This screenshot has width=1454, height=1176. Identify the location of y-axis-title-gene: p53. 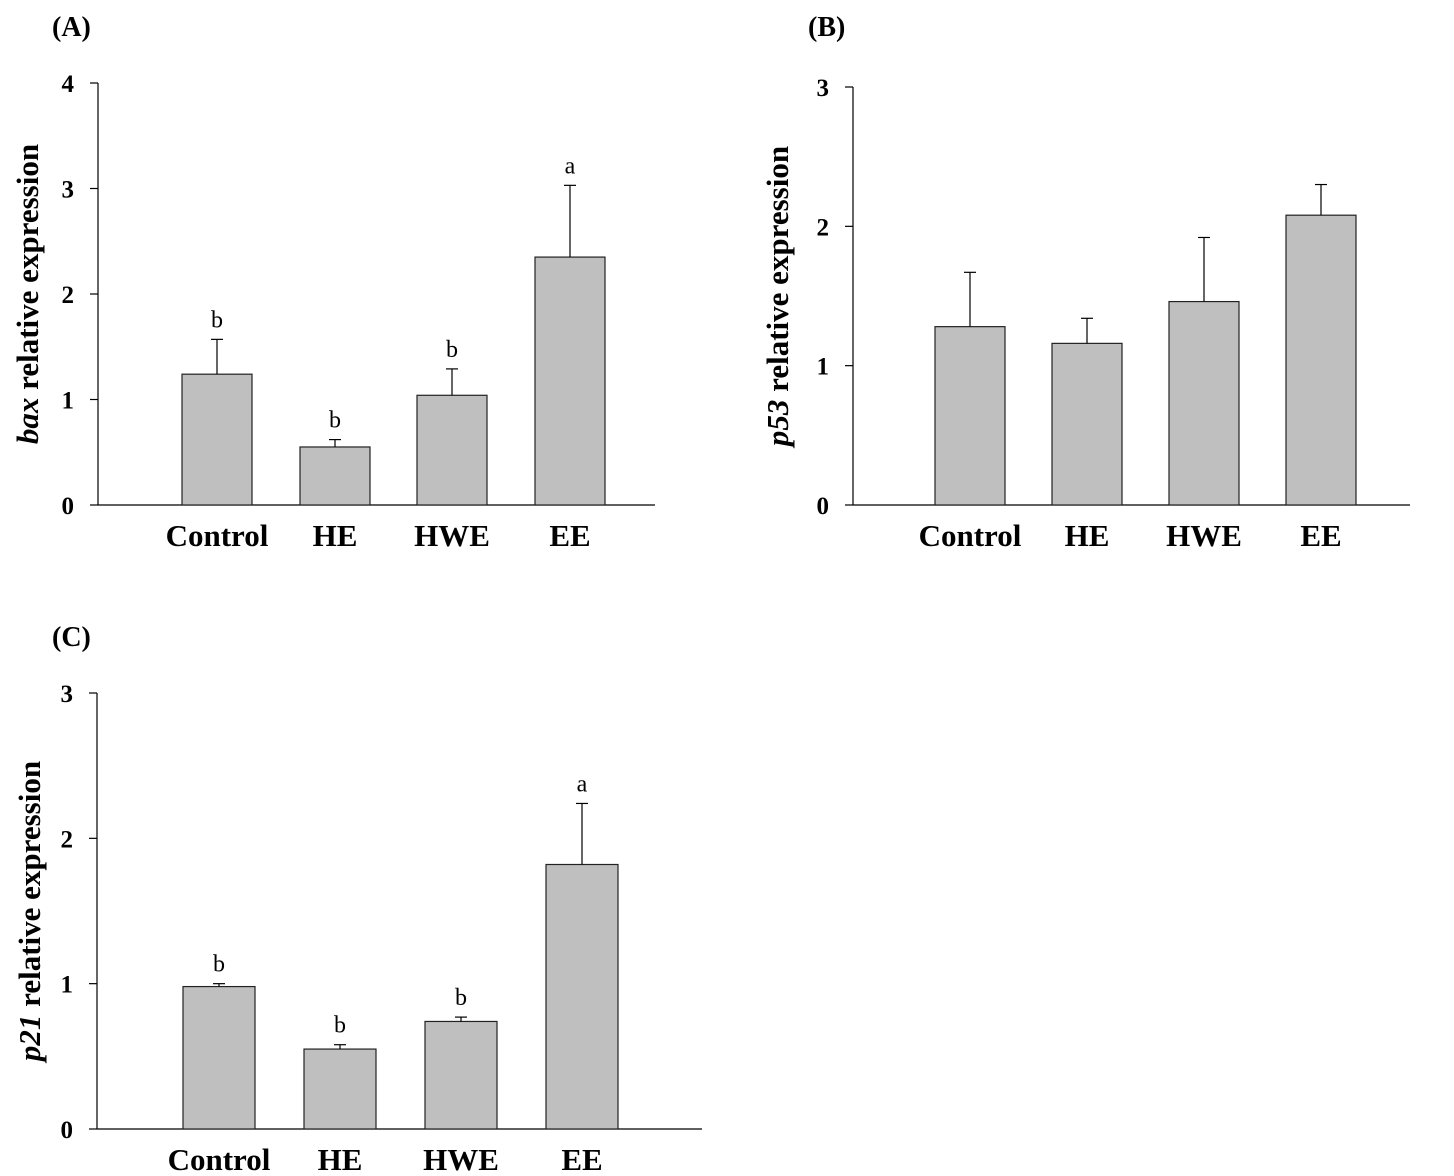
(777, 425).